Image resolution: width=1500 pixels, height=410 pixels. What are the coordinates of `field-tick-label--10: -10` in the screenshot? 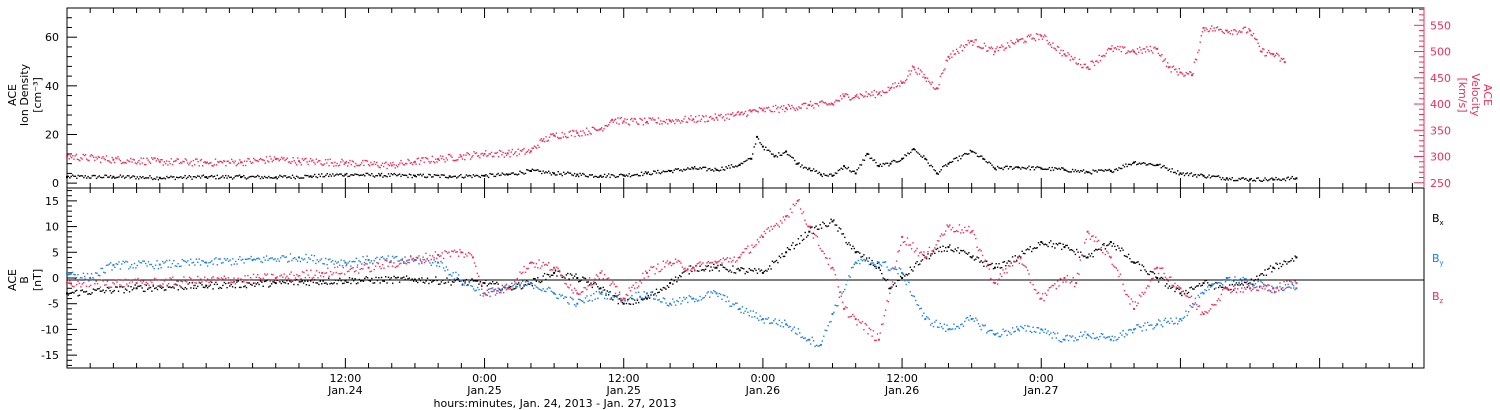 It's located at (50, 329).